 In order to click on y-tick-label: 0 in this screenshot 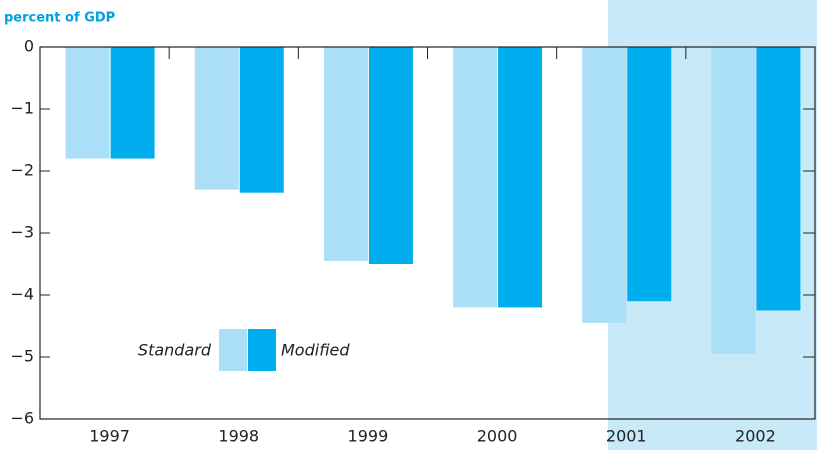, I will do `click(29, 46)`.